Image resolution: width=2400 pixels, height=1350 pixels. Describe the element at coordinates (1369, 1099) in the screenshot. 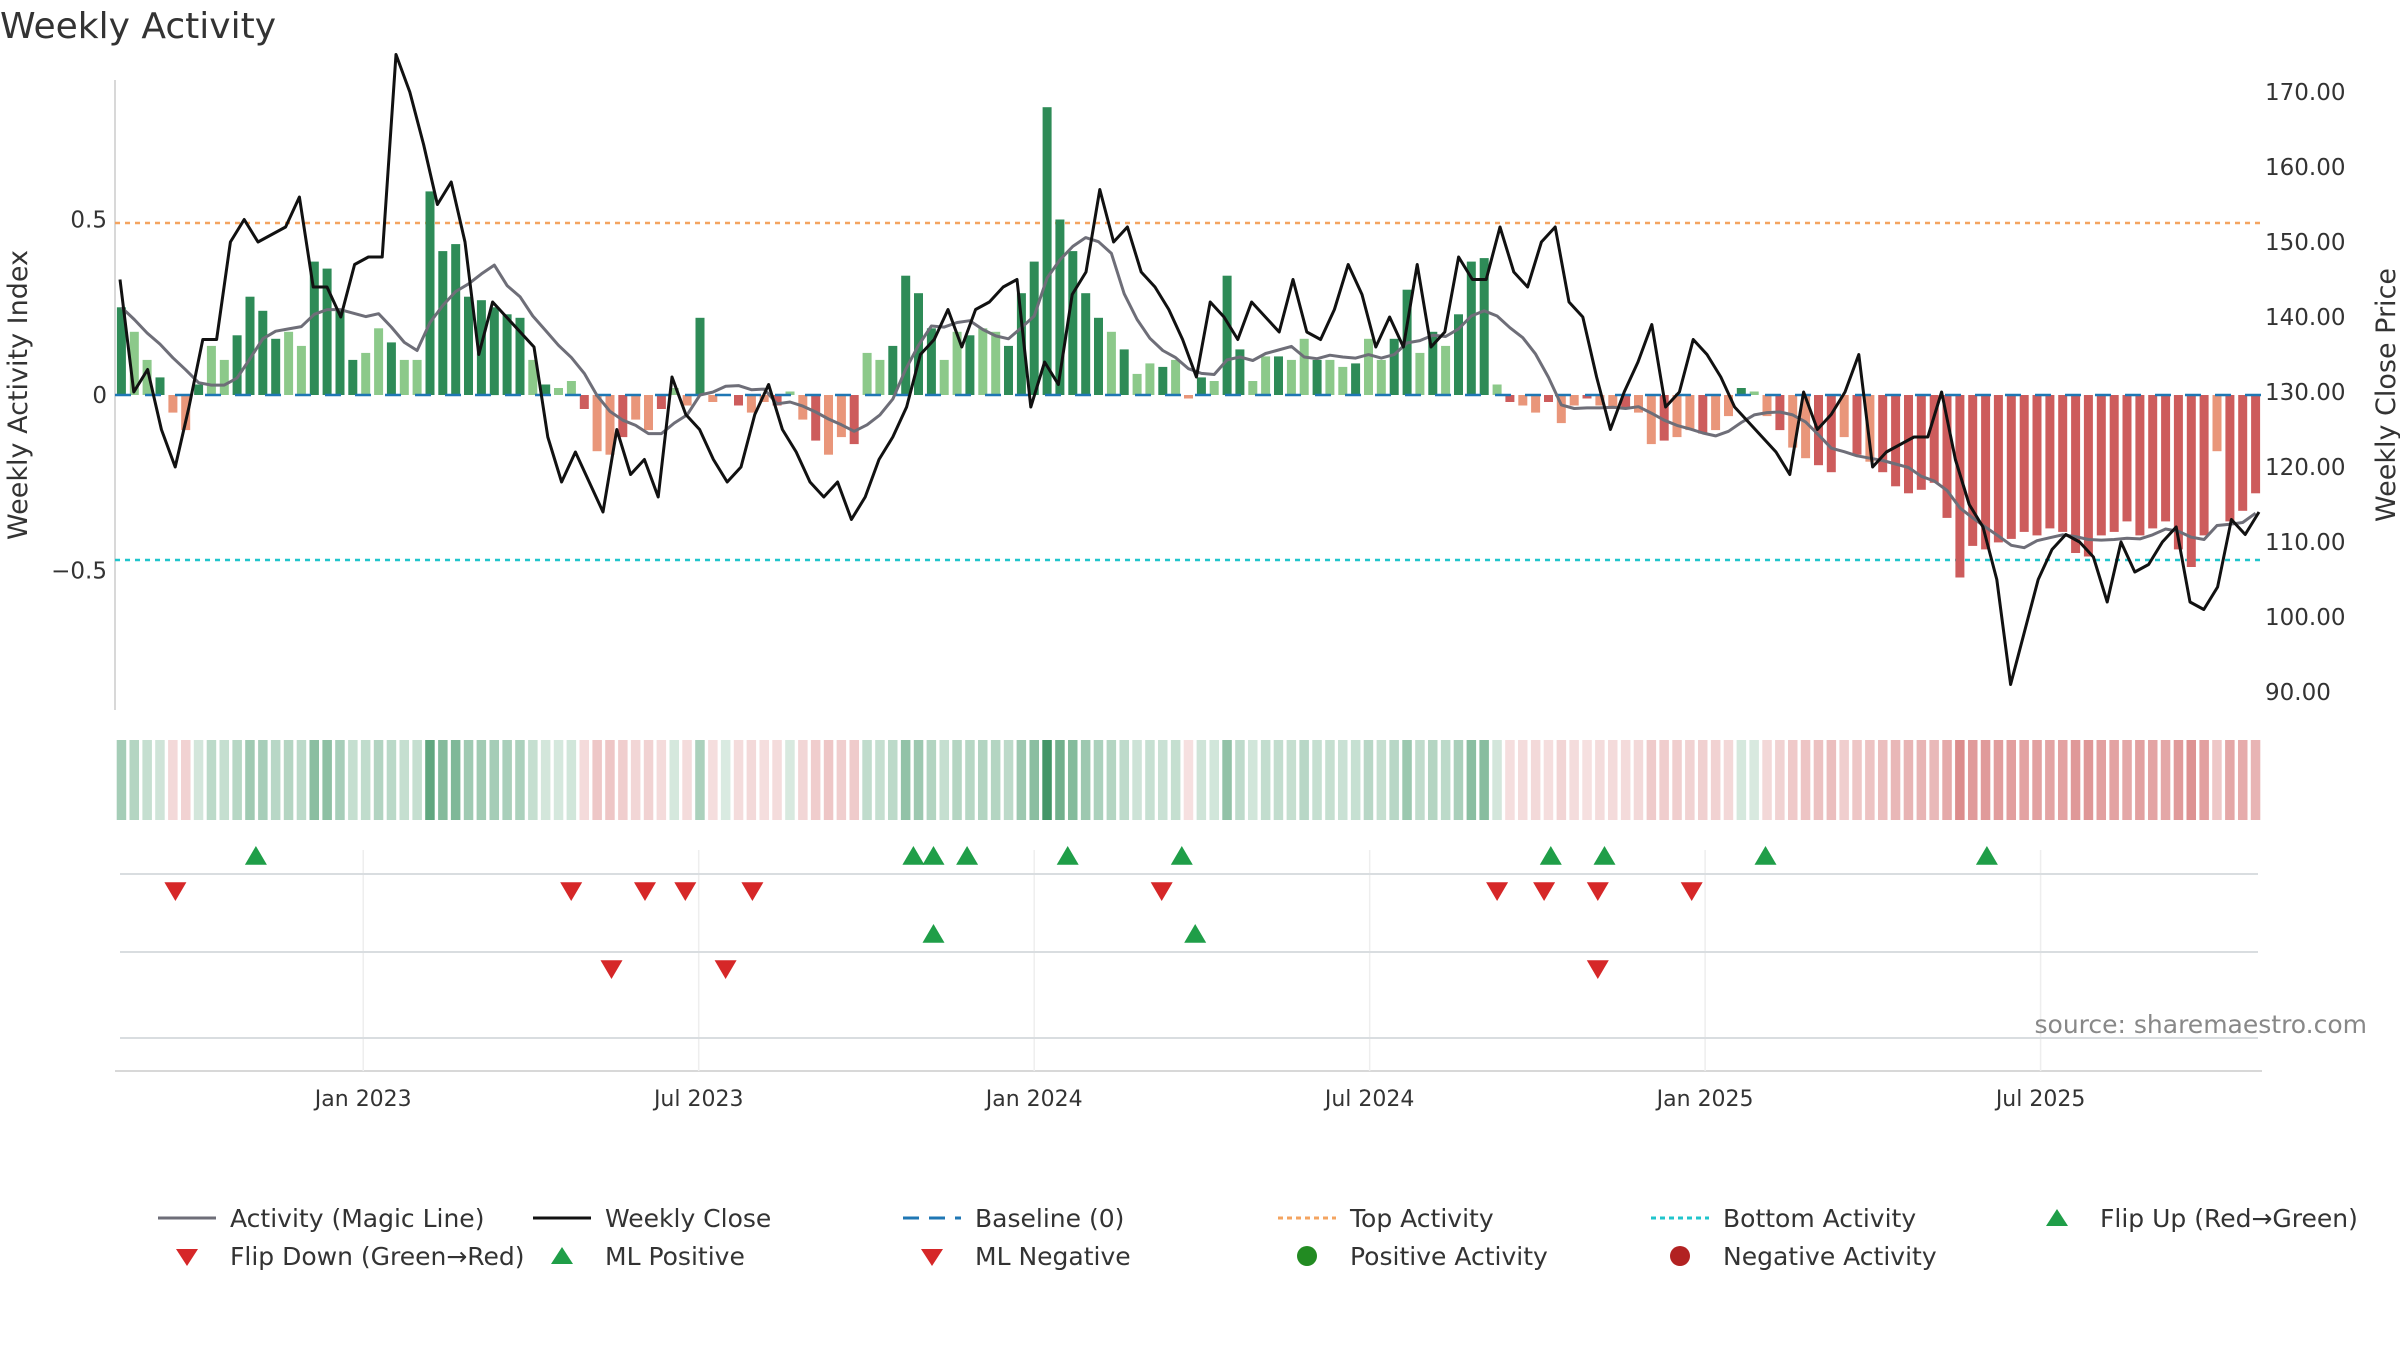

I see `x-tick-label: Jul 2024` at that location.